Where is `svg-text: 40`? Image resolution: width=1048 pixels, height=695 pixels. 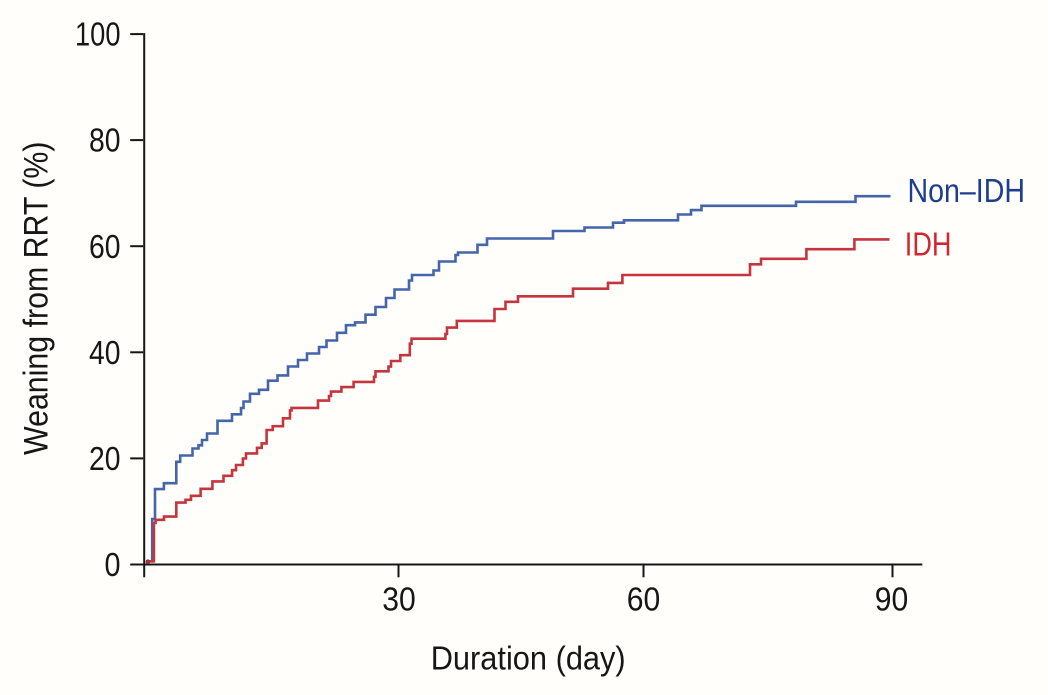 svg-text: 40 is located at coordinates (105, 352).